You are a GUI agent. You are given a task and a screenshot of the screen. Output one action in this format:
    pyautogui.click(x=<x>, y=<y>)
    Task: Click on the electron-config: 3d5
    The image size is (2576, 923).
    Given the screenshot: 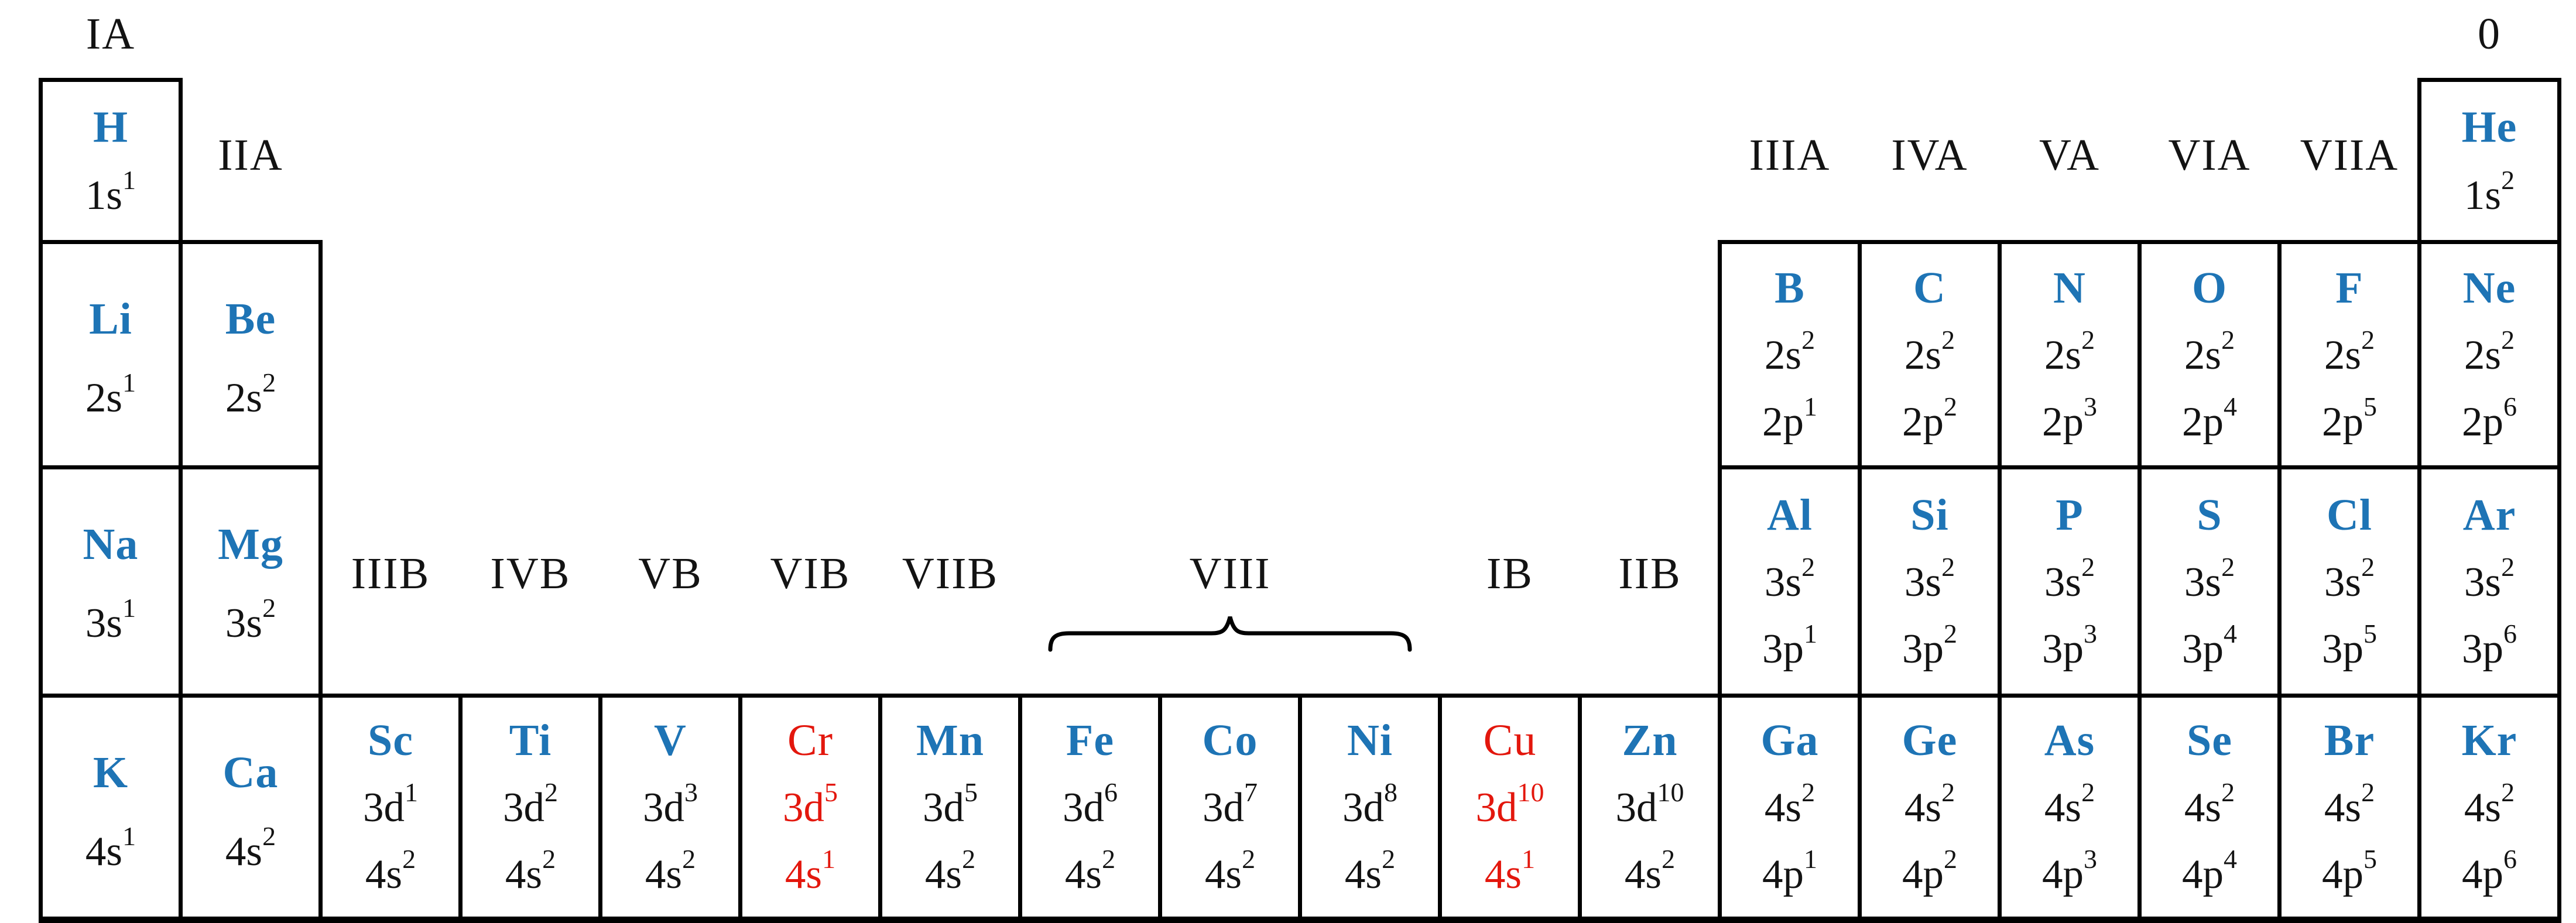 What is the action you would take?
    pyautogui.click(x=810, y=804)
    